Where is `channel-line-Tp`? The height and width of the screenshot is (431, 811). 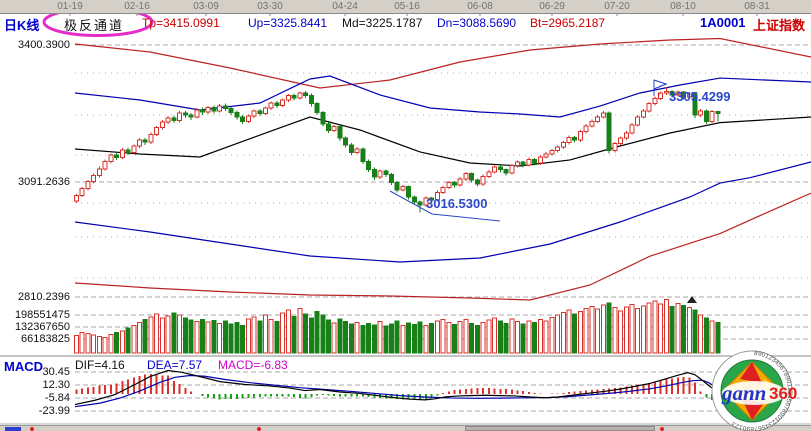 channel-line-Tp is located at coordinates (442, 63).